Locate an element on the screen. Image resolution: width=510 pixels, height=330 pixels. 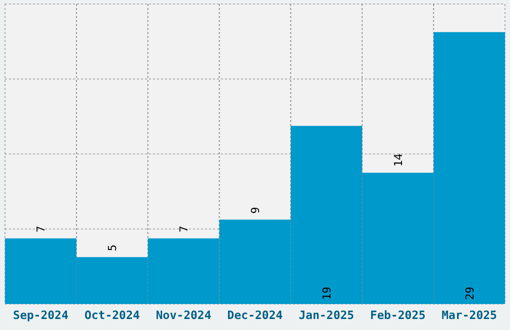
x-tick-label: Oct-2024 is located at coordinates (112, 315).